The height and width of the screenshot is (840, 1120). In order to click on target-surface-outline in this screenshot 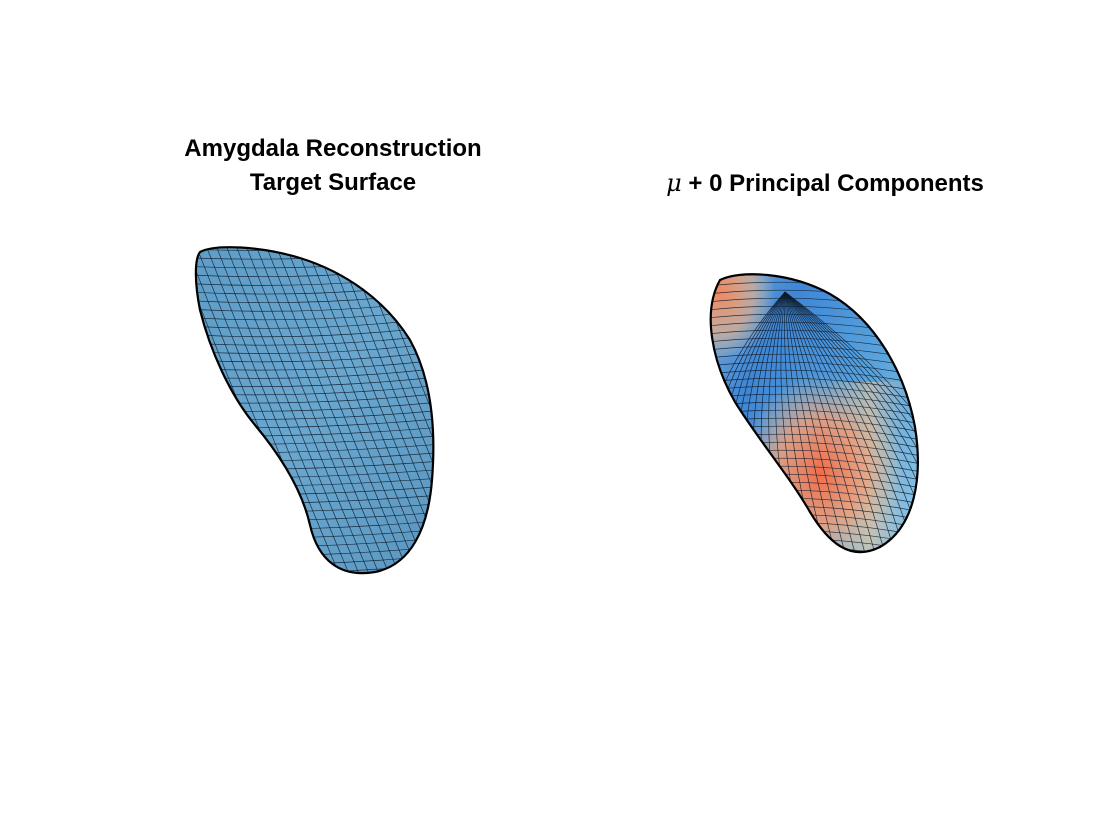, I will do `click(314, 410)`.